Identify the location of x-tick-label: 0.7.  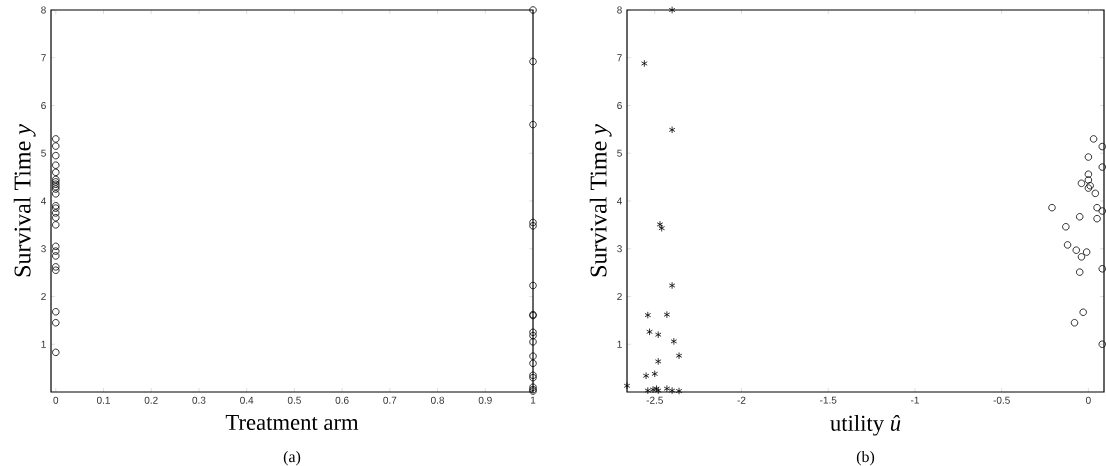
(390, 400).